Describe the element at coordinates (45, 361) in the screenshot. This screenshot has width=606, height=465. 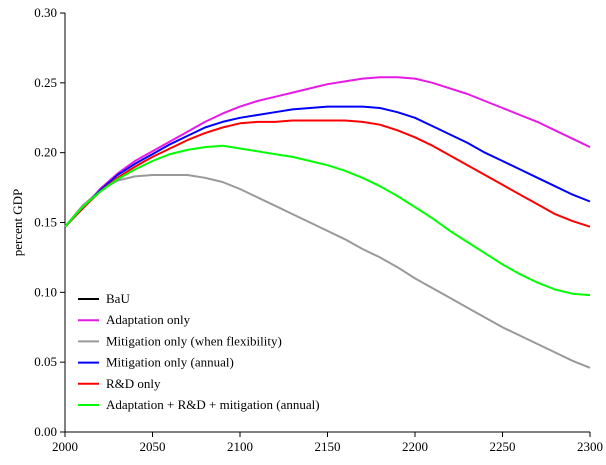
I see `y-tick-label: 0.05` at that location.